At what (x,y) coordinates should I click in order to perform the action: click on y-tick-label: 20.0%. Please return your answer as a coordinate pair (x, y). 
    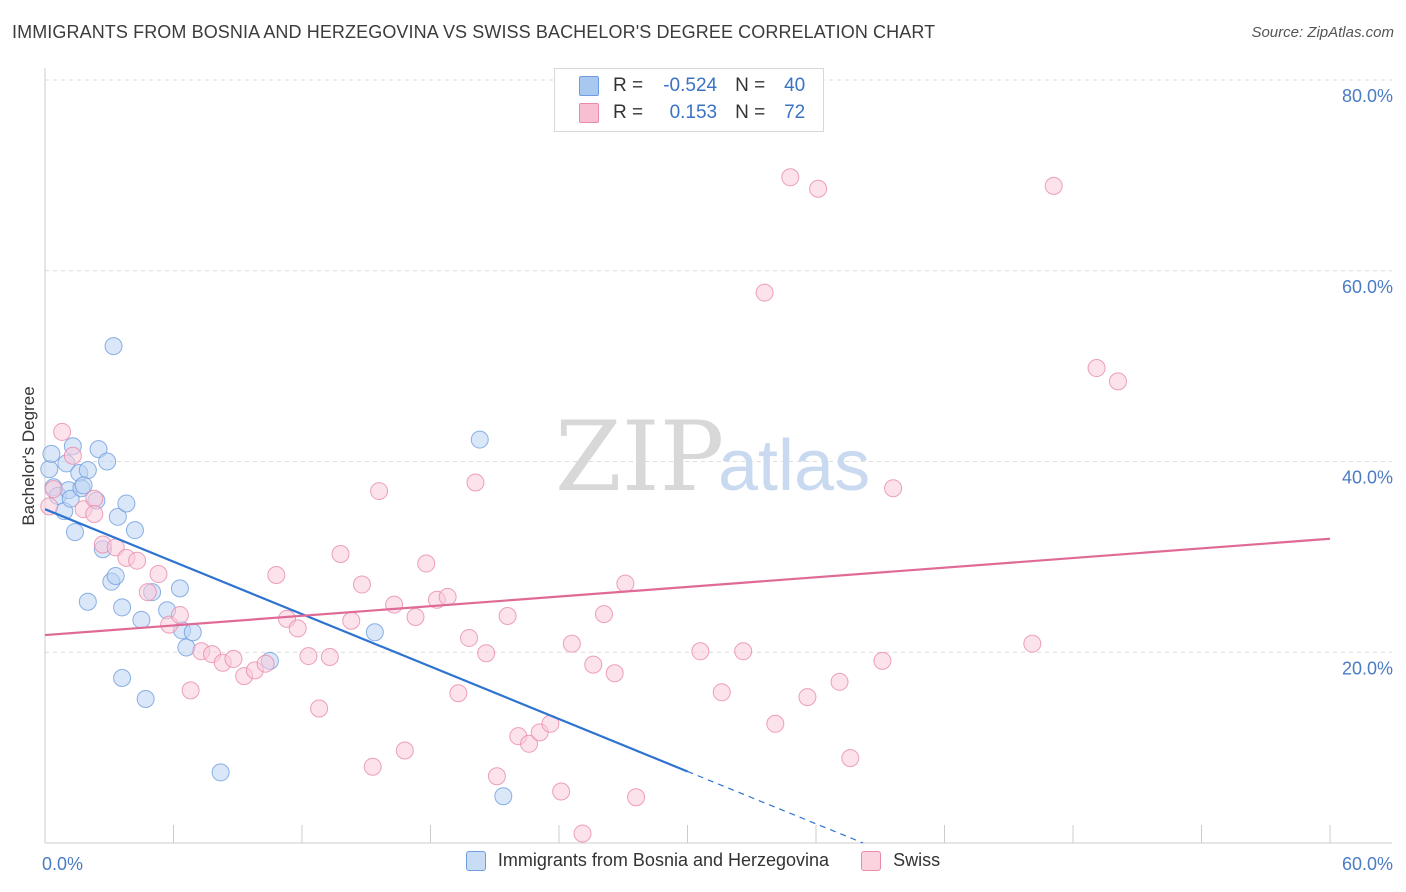
    Looking at the image, I should click on (1367, 668).